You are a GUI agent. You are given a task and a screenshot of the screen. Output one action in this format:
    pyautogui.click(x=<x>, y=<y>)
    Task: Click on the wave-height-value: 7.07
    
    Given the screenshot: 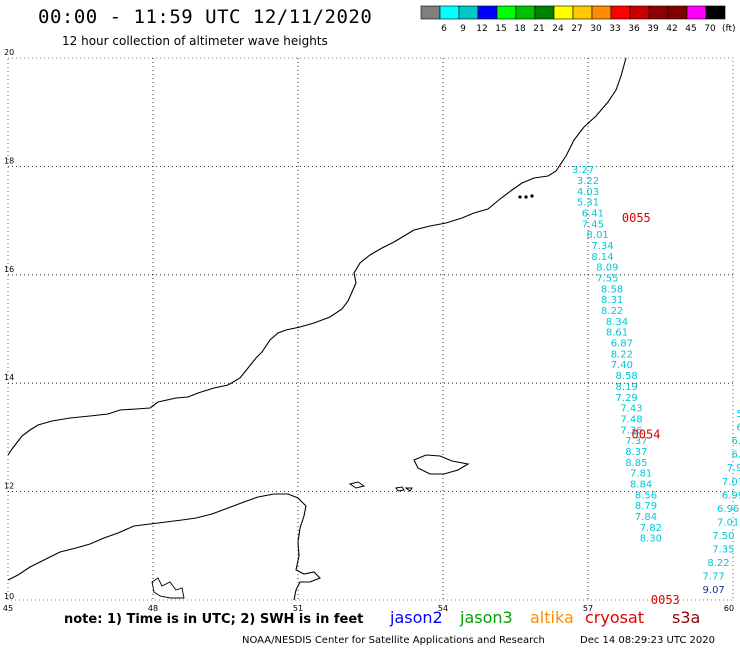 What is the action you would take?
    pyautogui.click(x=731, y=482)
    